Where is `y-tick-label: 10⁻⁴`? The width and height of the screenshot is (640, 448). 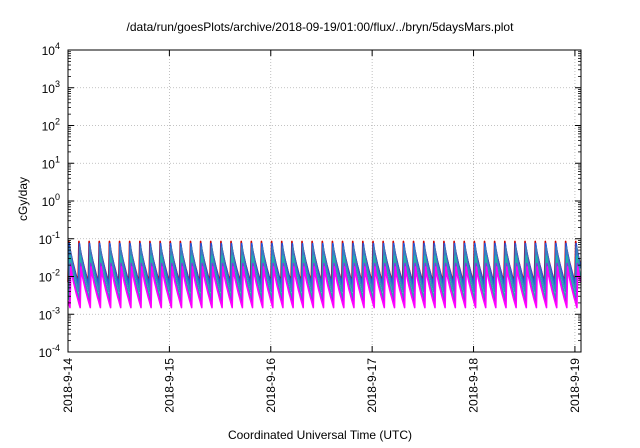 y-tick-label: 10⁻⁴ is located at coordinates (49, 351).